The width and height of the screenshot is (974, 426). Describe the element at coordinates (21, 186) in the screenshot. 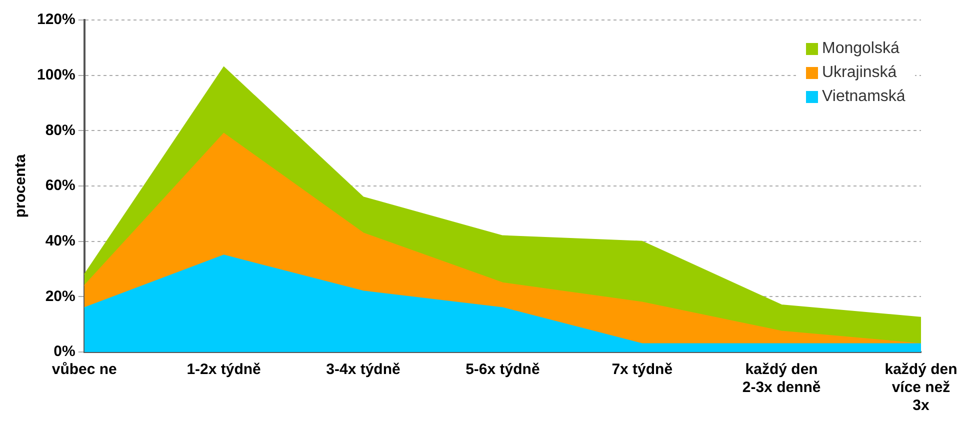

I see `y-axis-title: procenta` at that location.